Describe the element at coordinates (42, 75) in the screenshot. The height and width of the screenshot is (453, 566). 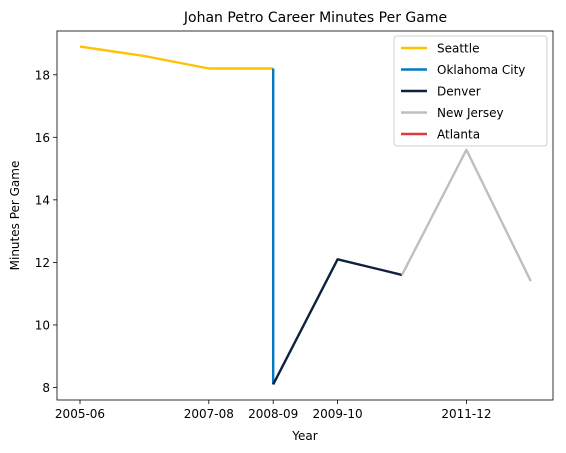
I see `y-tick-label: 18` at that location.